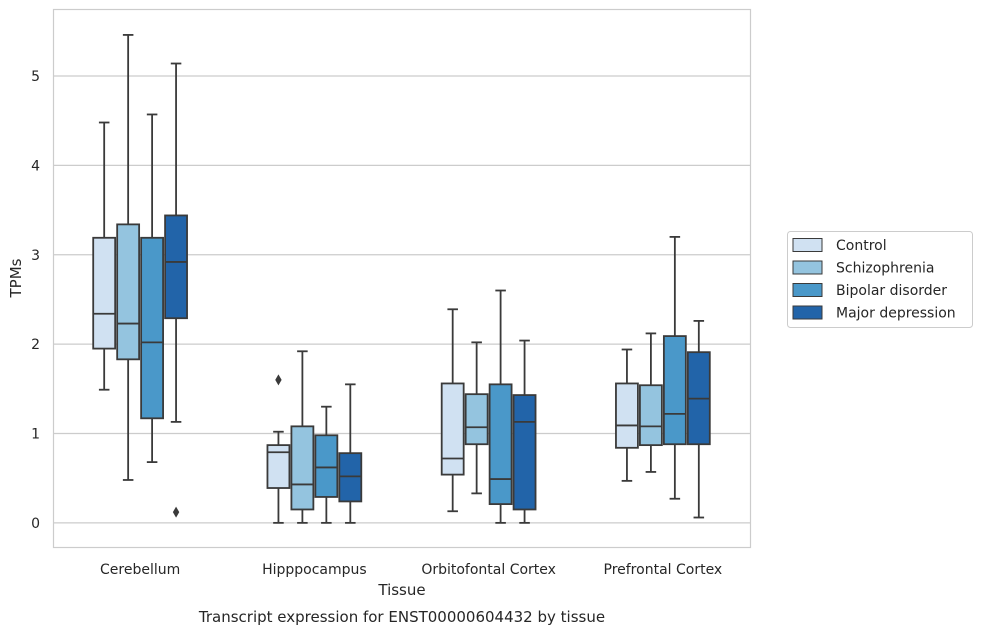  I want to click on legend-label: Schizophrenia, so click(885, 269).